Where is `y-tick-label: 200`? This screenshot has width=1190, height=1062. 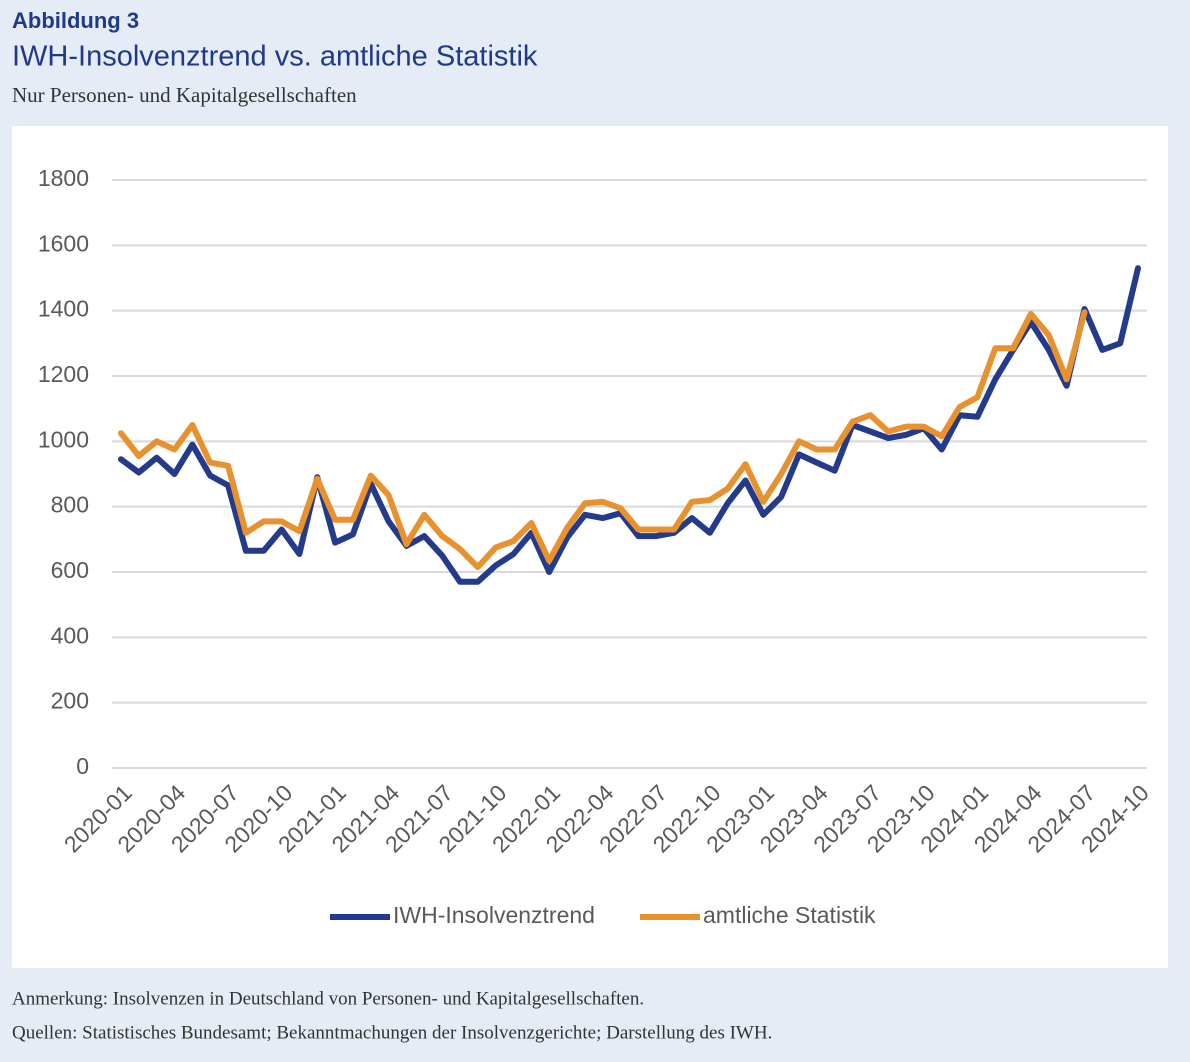
y-tick-label: 200 is located at coordinates (70, 701).